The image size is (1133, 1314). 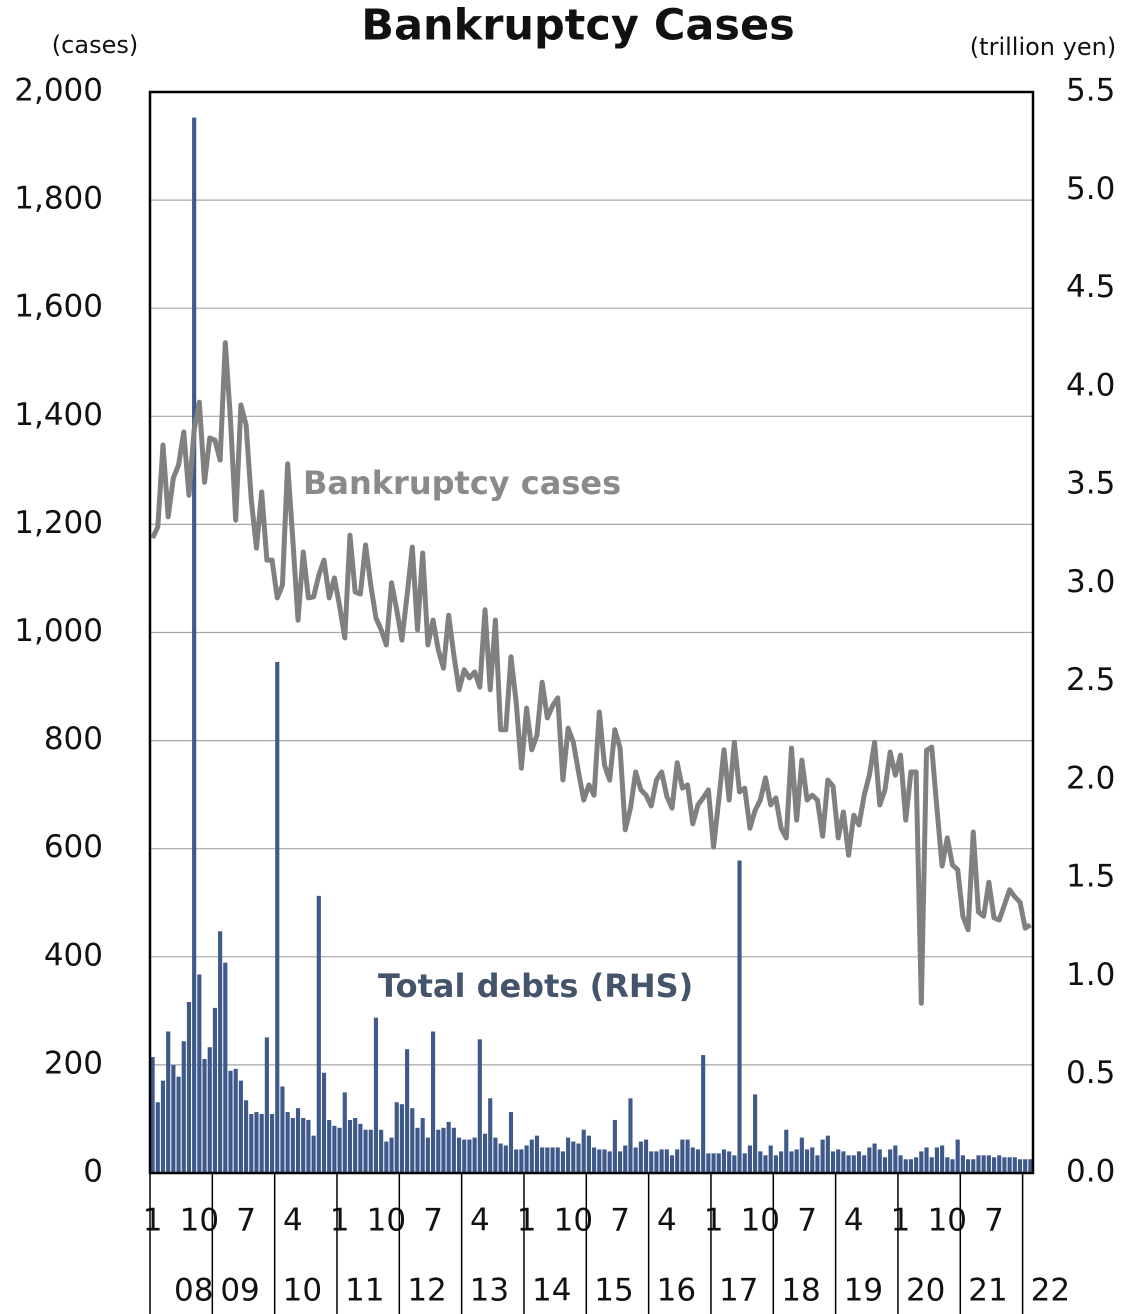 What do you see at coordinates (73, 739) in the screenshot?
I see `y-tick-label: 800` at bounding box center [73, 739].